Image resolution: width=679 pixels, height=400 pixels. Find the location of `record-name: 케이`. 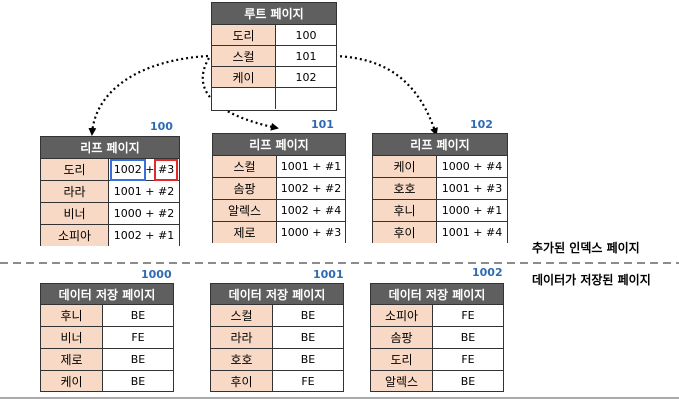

record-name: 케이 is located at coordinates (72, 381).